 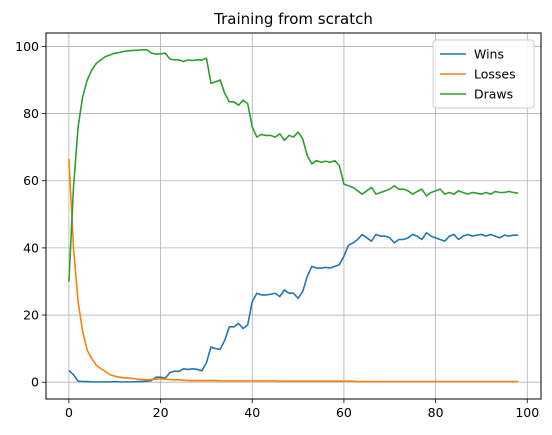 I want to click on x-tick-label: 60, so click(x=344, y=412).